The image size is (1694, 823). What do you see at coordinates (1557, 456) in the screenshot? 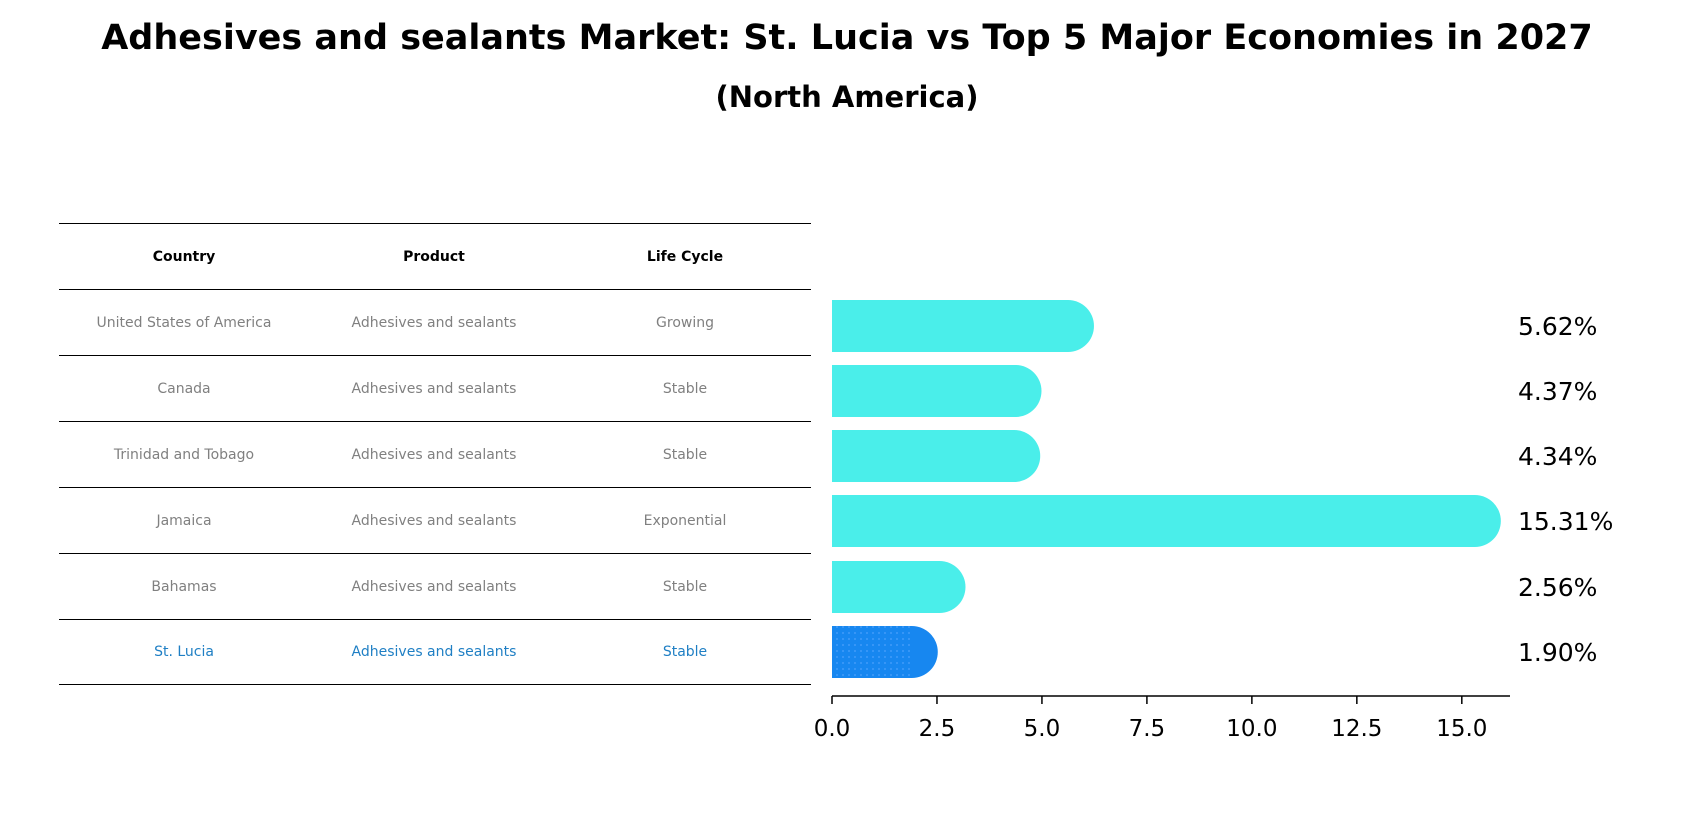
I see `value-label: 4.34%` at bounding box center [1557, 456].